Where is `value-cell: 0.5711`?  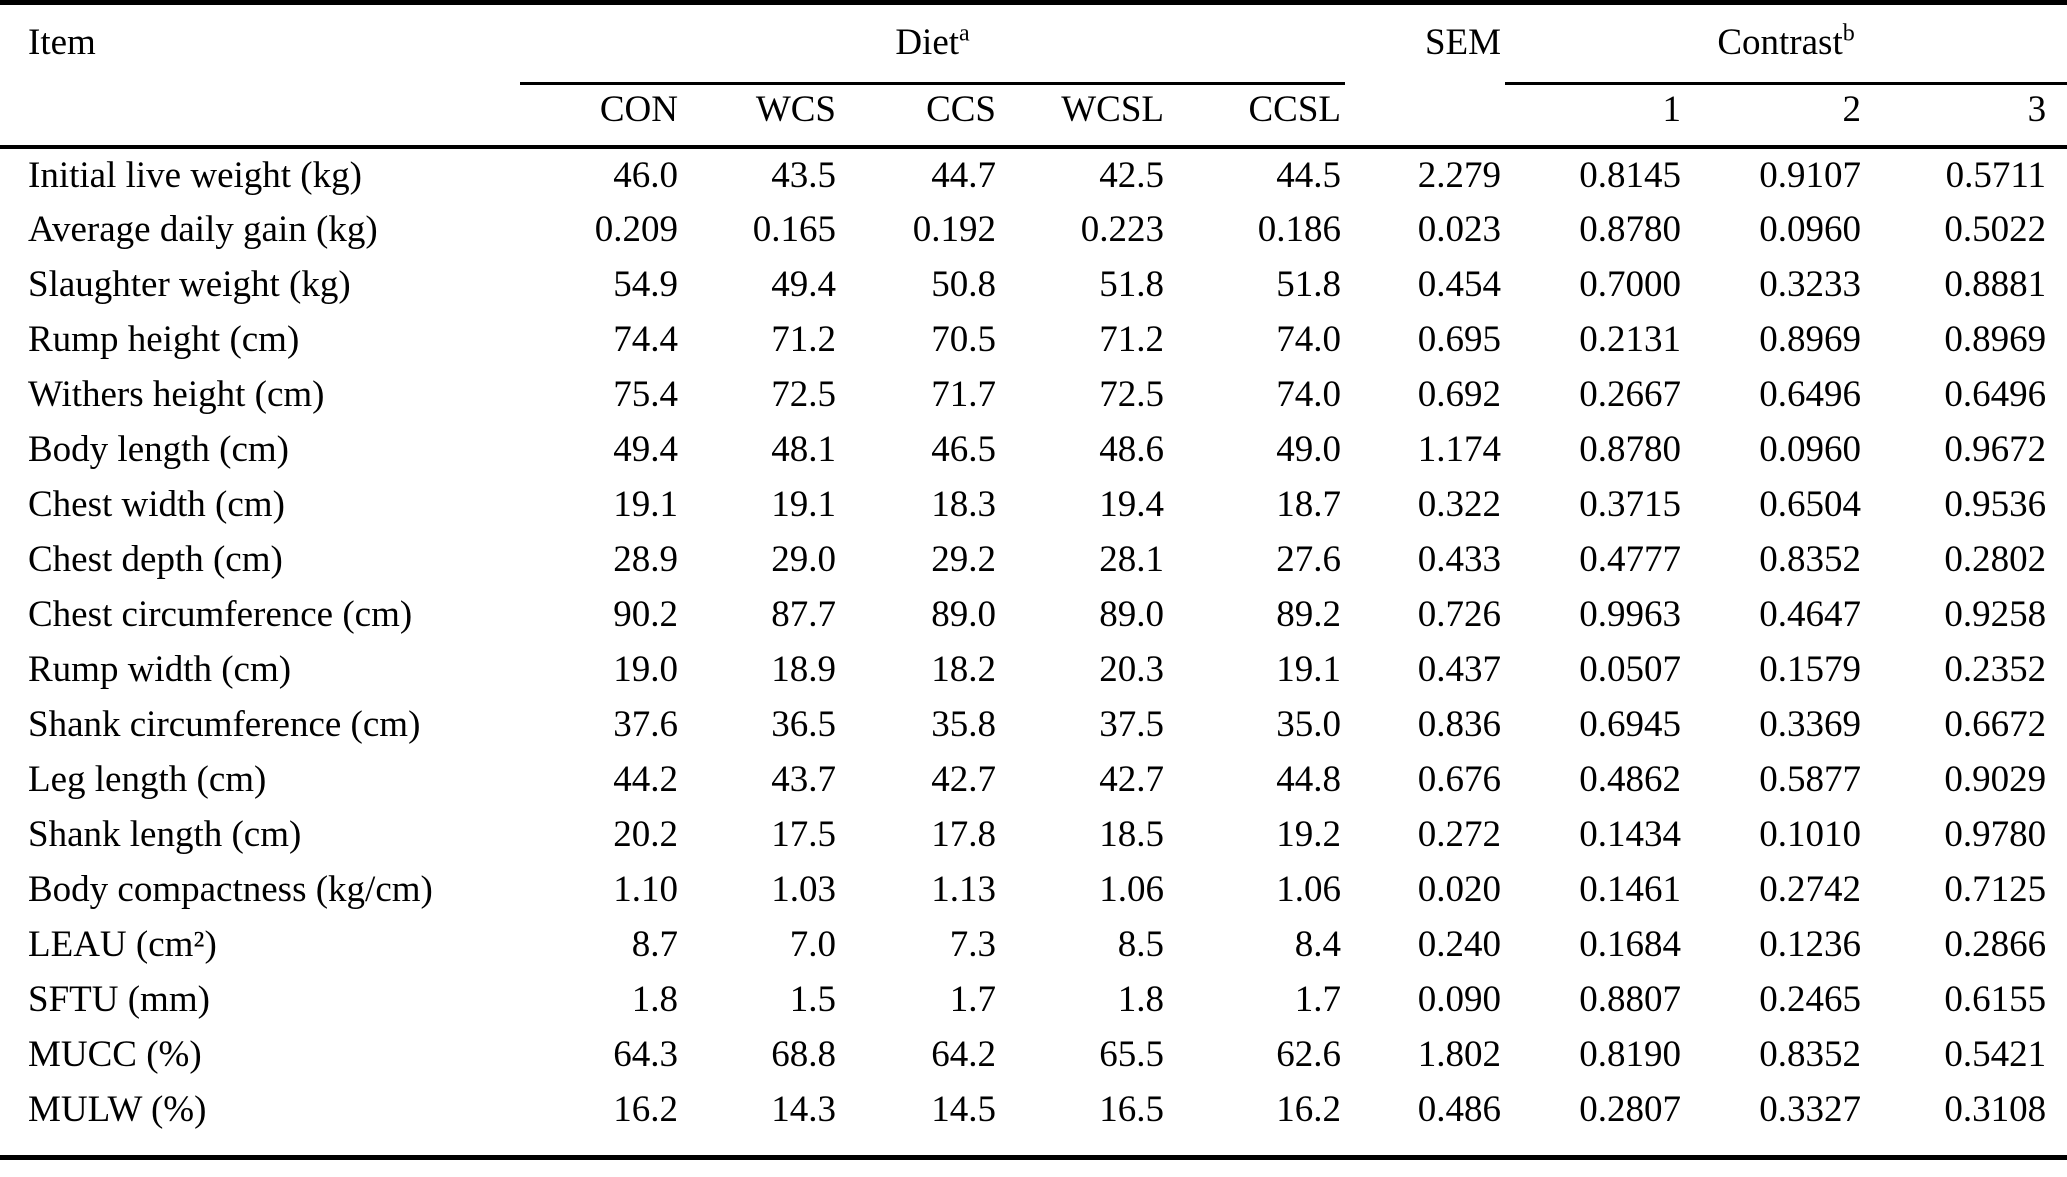
value-cell: 0.5711 is located at coordinates (1996, 175).